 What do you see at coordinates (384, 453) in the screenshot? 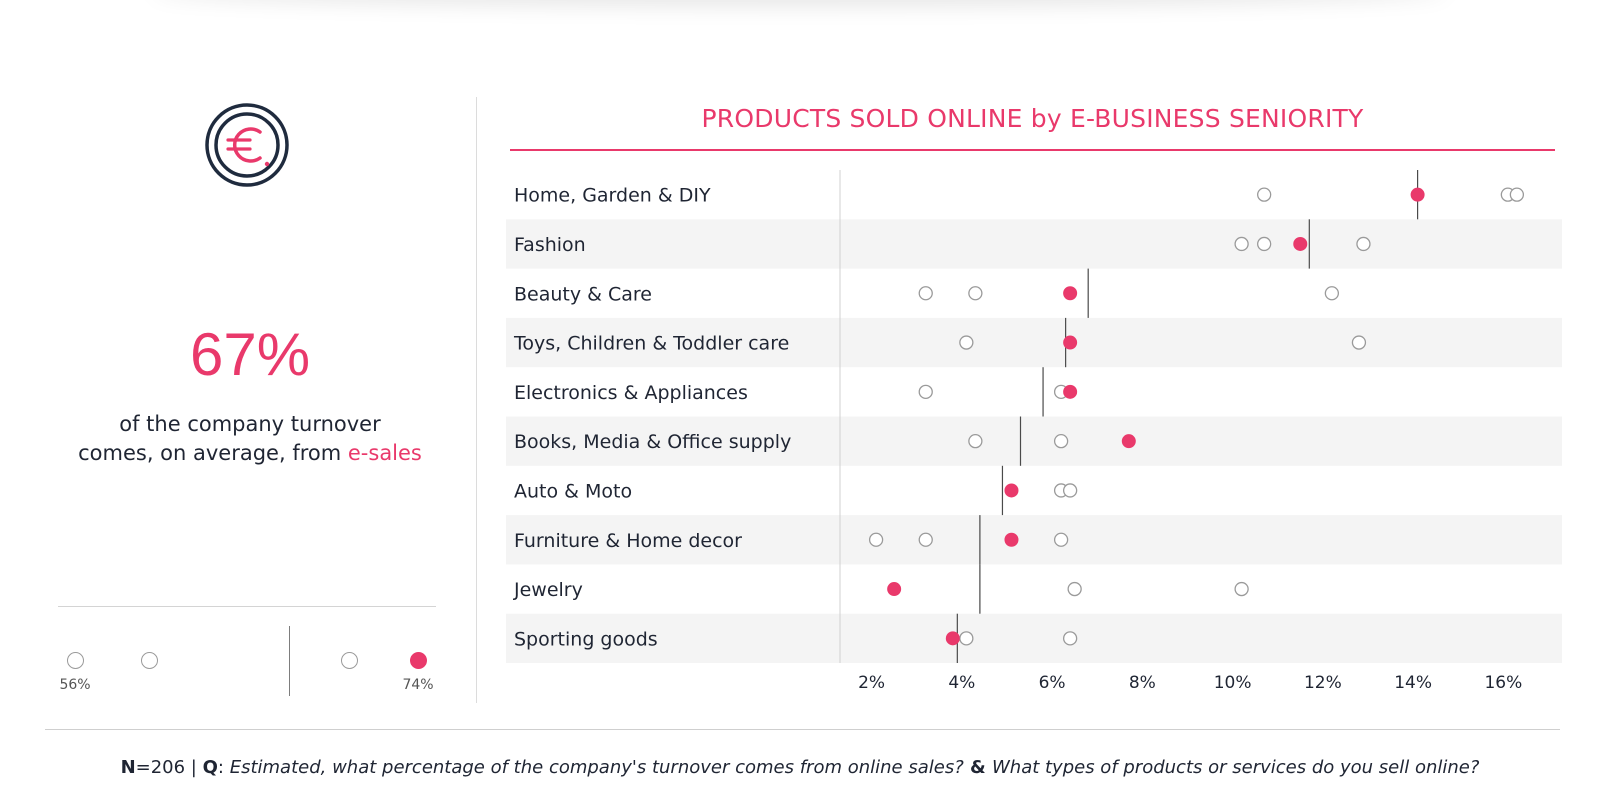
I see `stat-caption-accent: e-sales` at bounding box center [384, 453].